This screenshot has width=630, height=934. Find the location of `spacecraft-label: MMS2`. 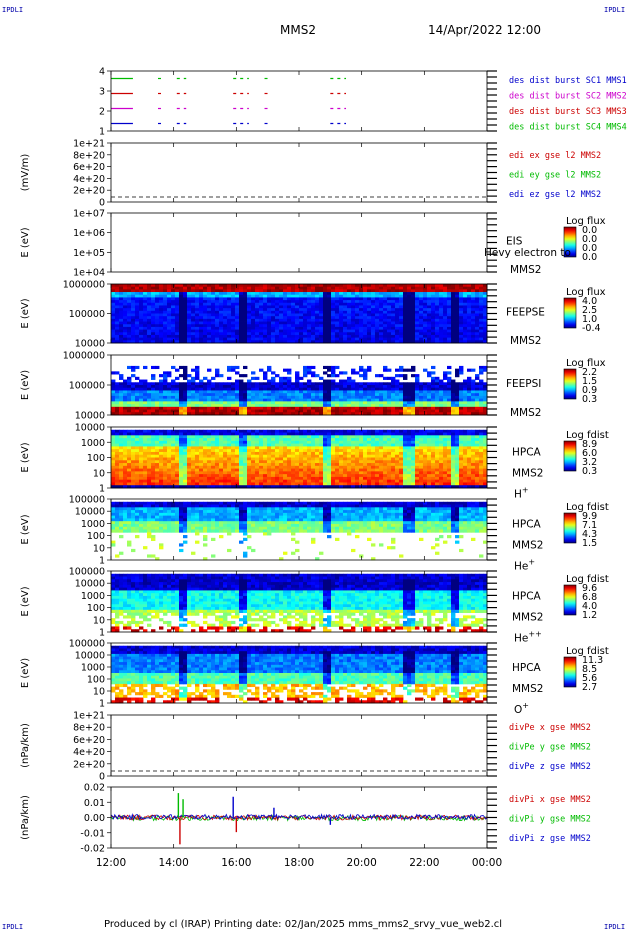

spacecraft-label: MMS2 is located at coordinates (525, 413).